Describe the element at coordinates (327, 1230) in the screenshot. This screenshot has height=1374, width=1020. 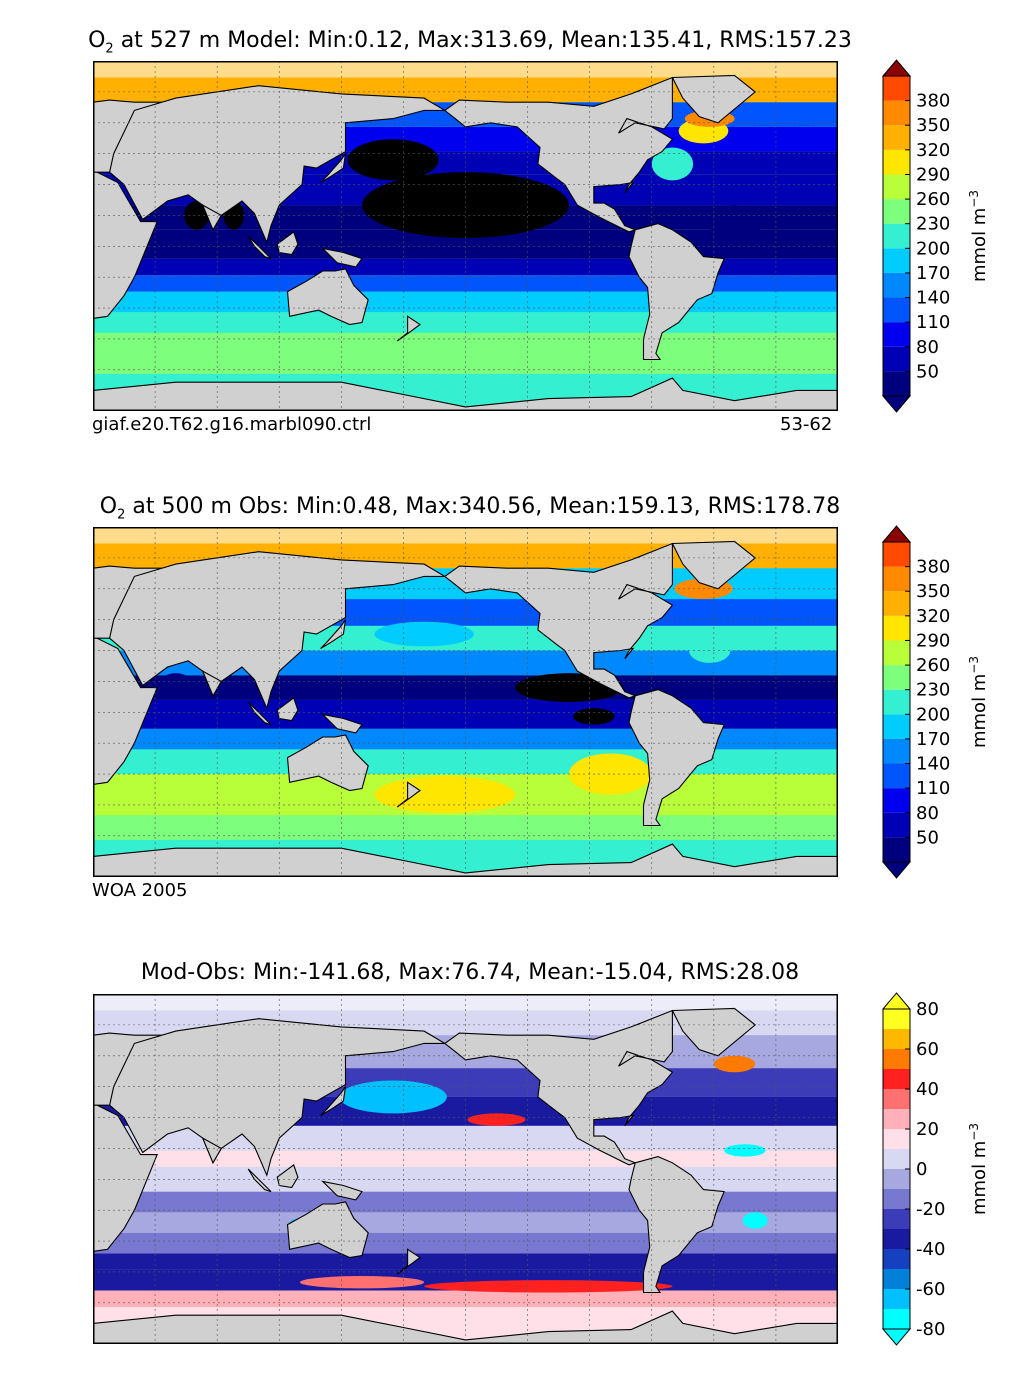
I see `land-australia` at that location.